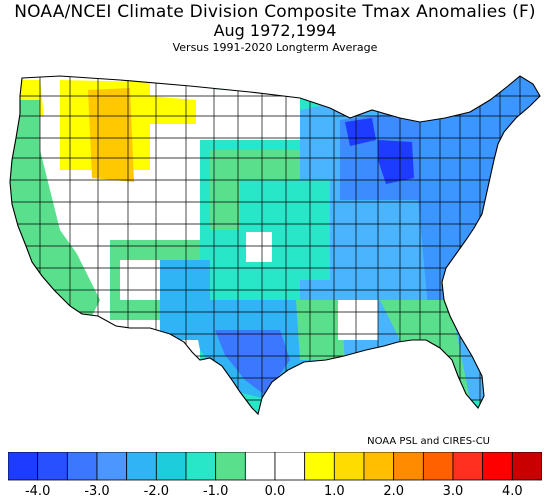  Describe the element at coordinates (275, 491) in the screenshot. I see `colorbar-tick-label: 0.0` at that location.